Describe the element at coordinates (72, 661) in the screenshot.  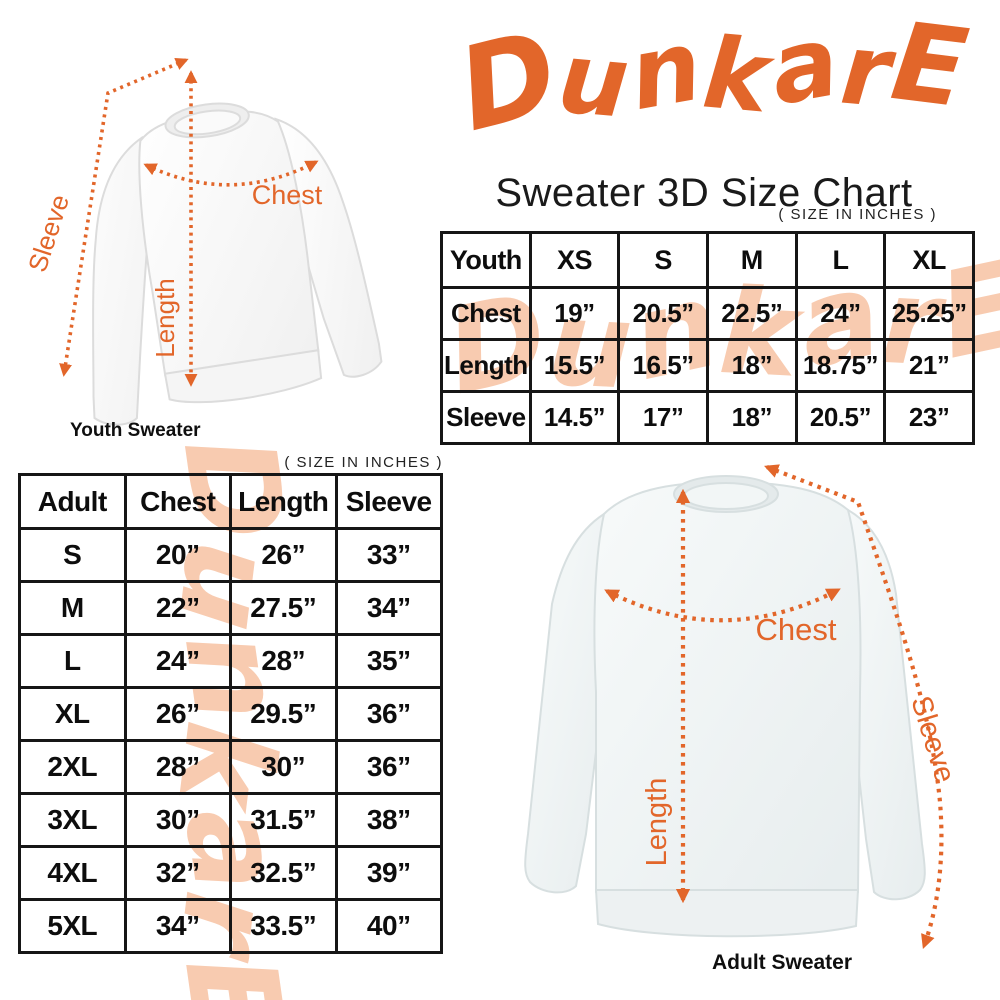
I see `row-label: L` at that location.